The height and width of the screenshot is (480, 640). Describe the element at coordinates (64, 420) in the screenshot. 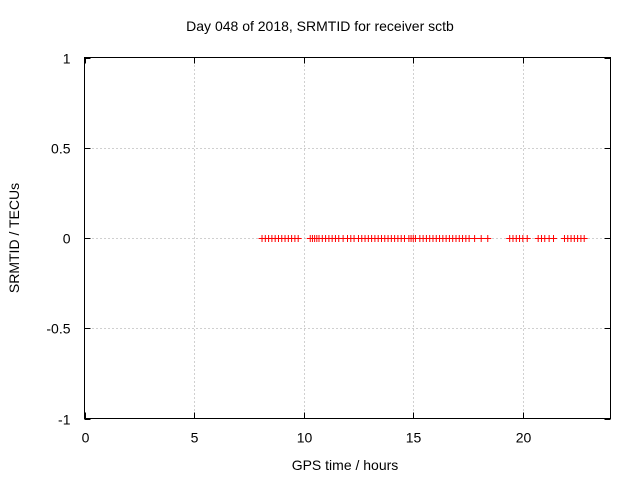

I see `y-tick-label: -1` at that location.